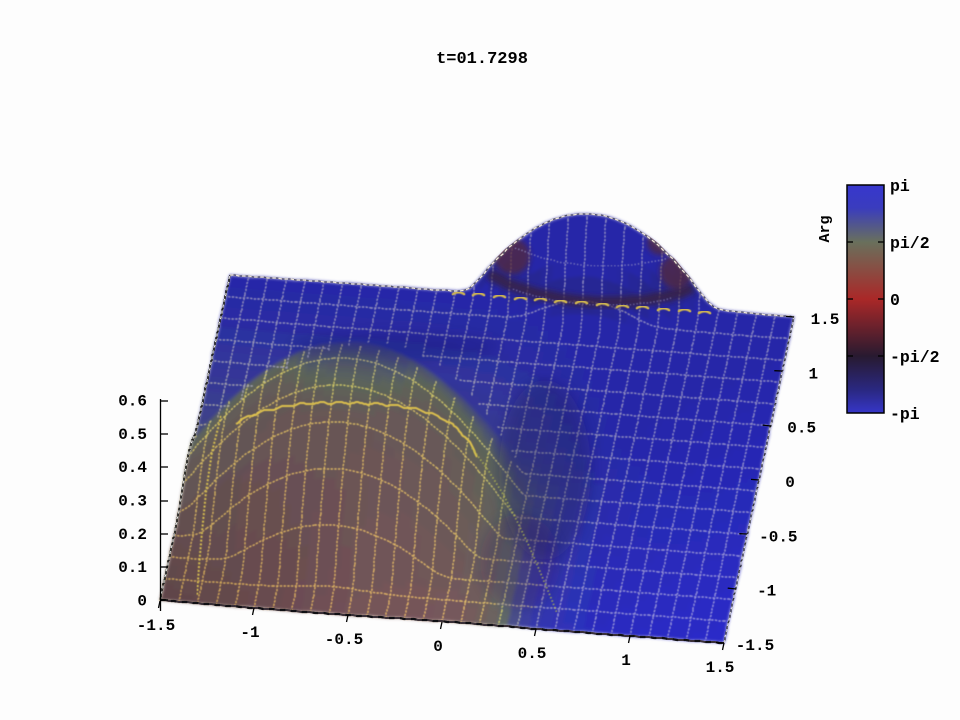 The image size is (960, 720). Describe the element at coordinates (132, 402) in the screenshot. I see `svg-text: 0.6` at that location.